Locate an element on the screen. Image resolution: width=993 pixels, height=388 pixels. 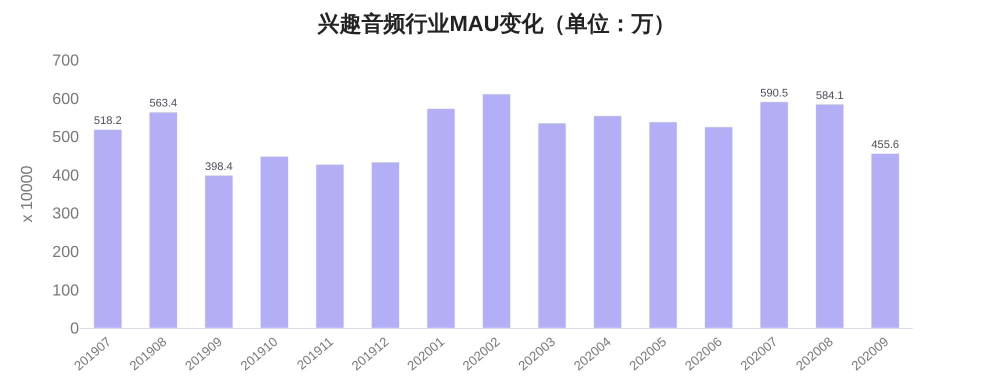
data-label: 590.5 is located at coordinates (774, 93).